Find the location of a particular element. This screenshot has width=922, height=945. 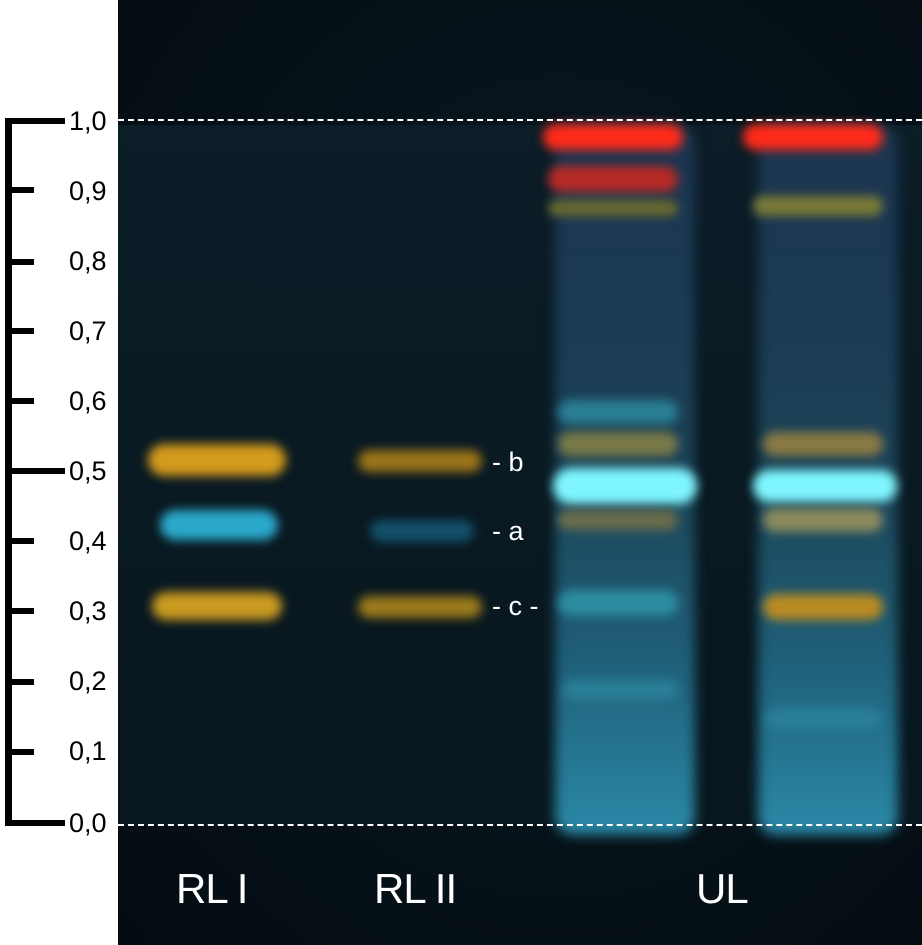

solvent-front-line is located at coordinates (520, 120).